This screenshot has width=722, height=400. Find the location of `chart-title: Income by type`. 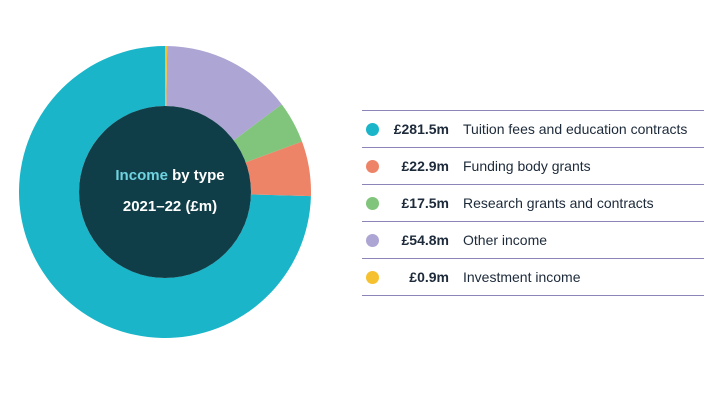

chart-title: Income by type is located at coordinates (170, 175).